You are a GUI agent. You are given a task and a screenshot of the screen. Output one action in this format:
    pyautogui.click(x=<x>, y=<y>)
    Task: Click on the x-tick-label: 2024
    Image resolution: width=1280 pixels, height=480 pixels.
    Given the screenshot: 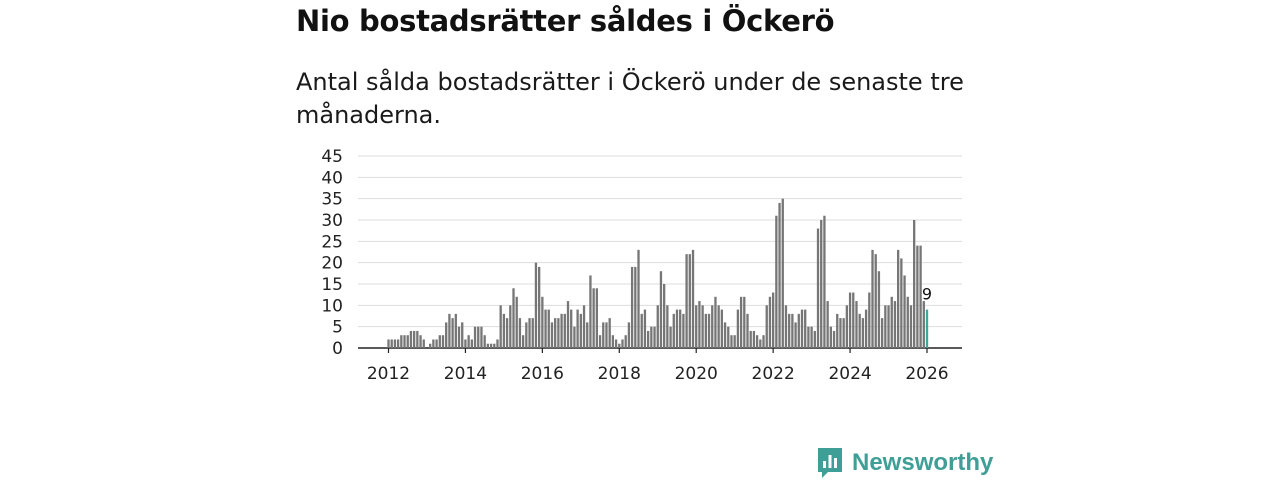 What is the action you would take?
    pyautogui.click(x=849, y=374)
    